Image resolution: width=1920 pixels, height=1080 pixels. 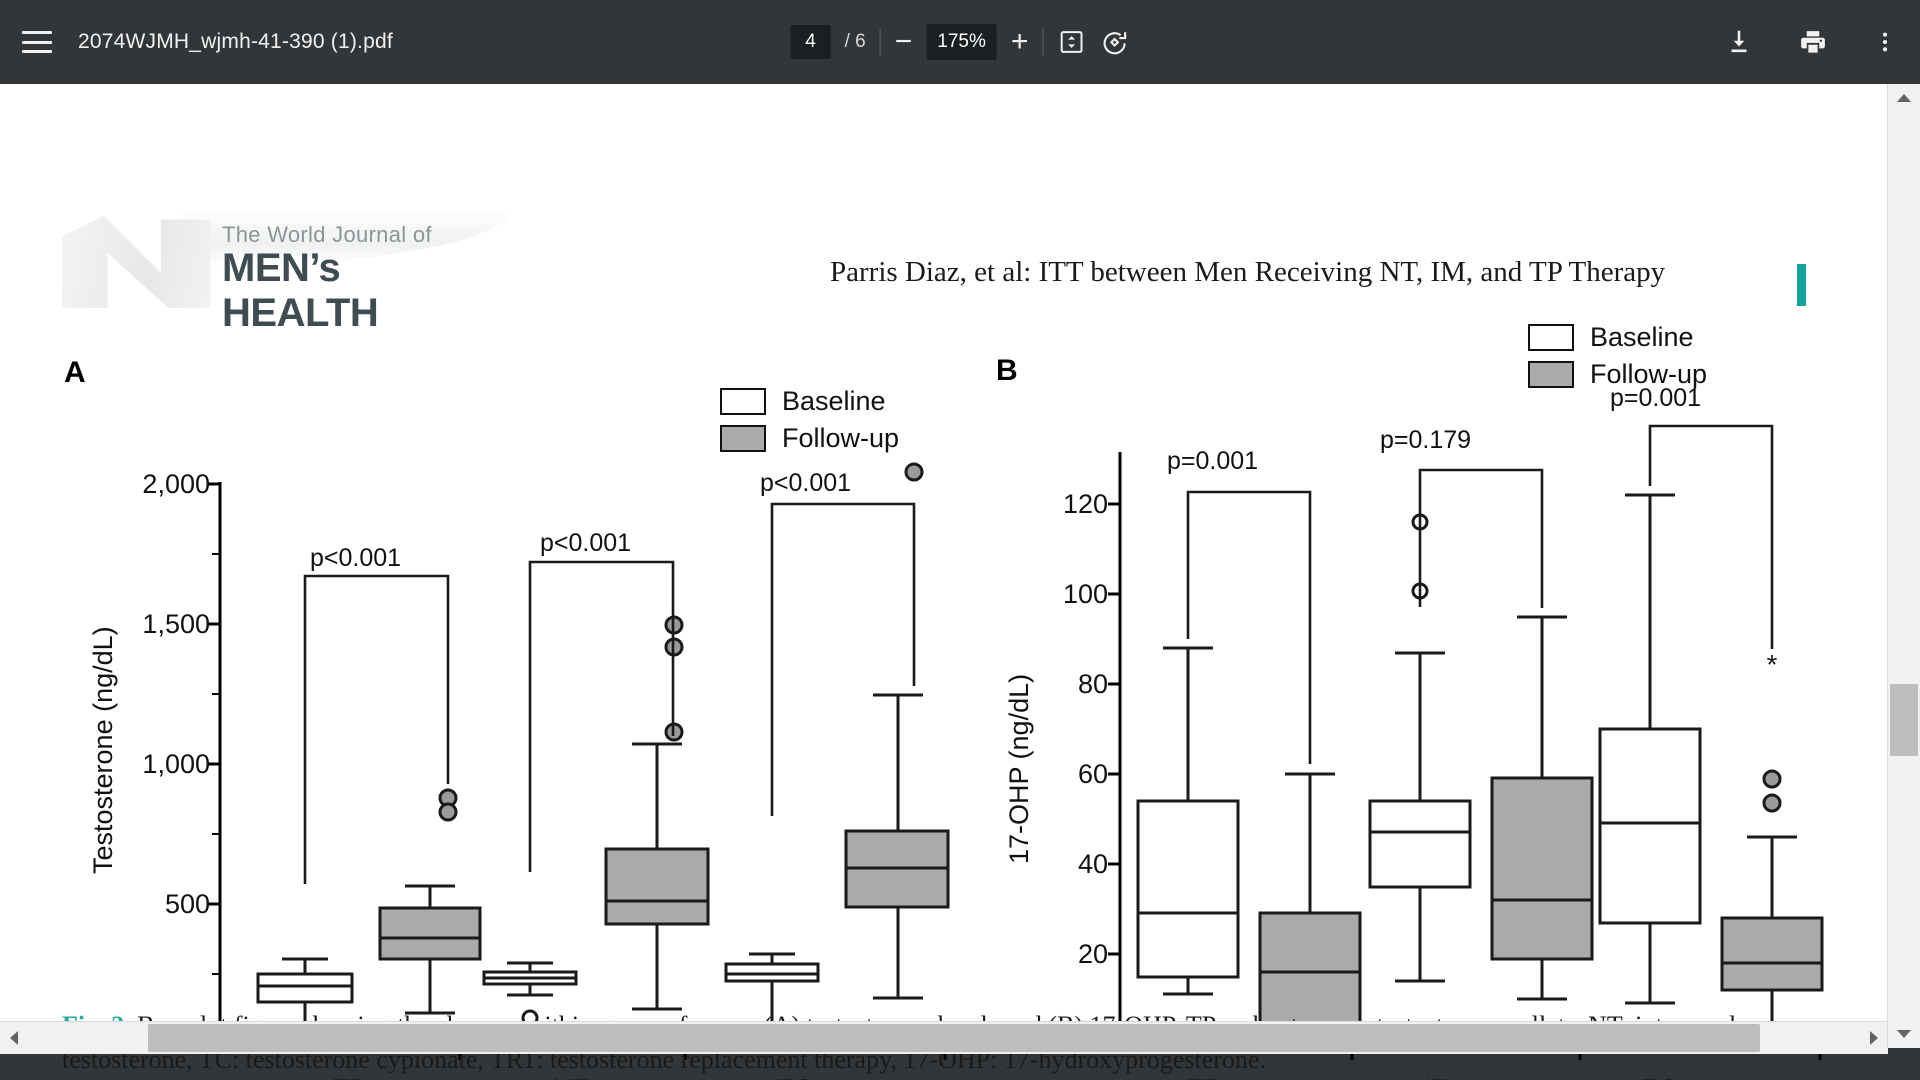 What do you see at coordinates (1092, 774) in the screenshot?
I see `panel-b-ytick-60: 60` at bounding box center [1092, 774].